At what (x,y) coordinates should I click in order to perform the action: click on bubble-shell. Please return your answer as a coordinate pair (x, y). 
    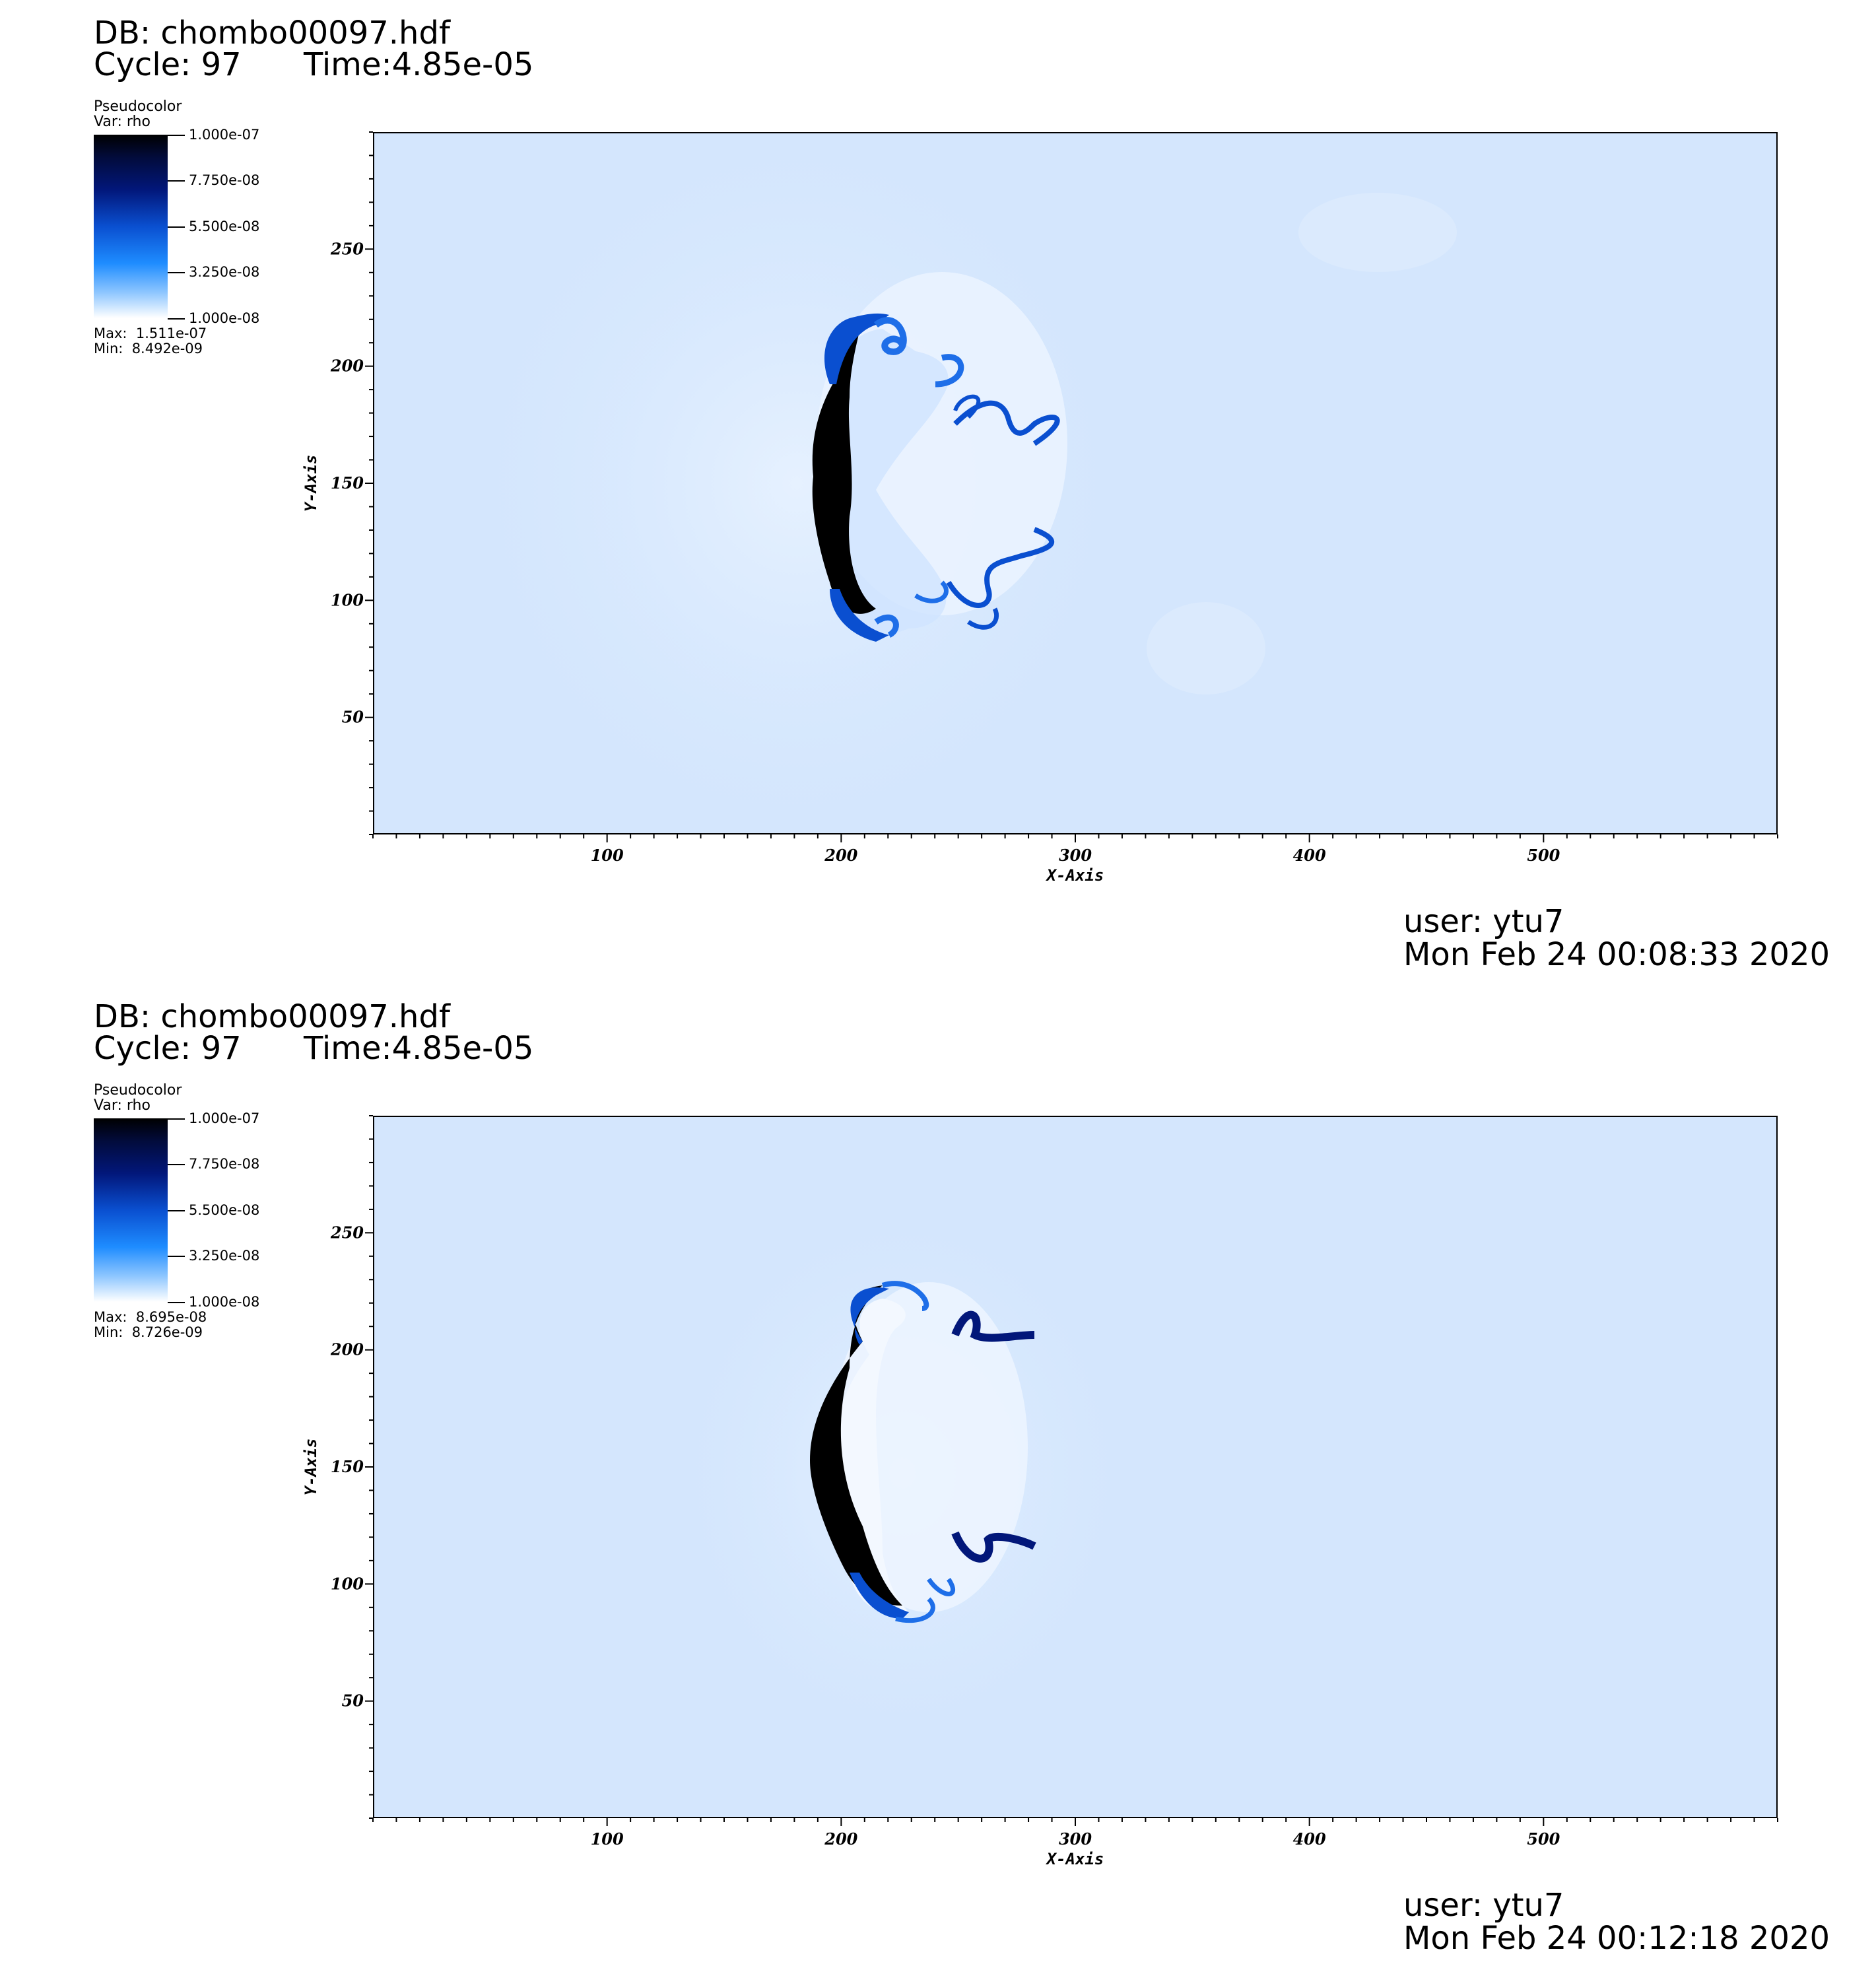
    Looking at the image, I should click on (888, 483).